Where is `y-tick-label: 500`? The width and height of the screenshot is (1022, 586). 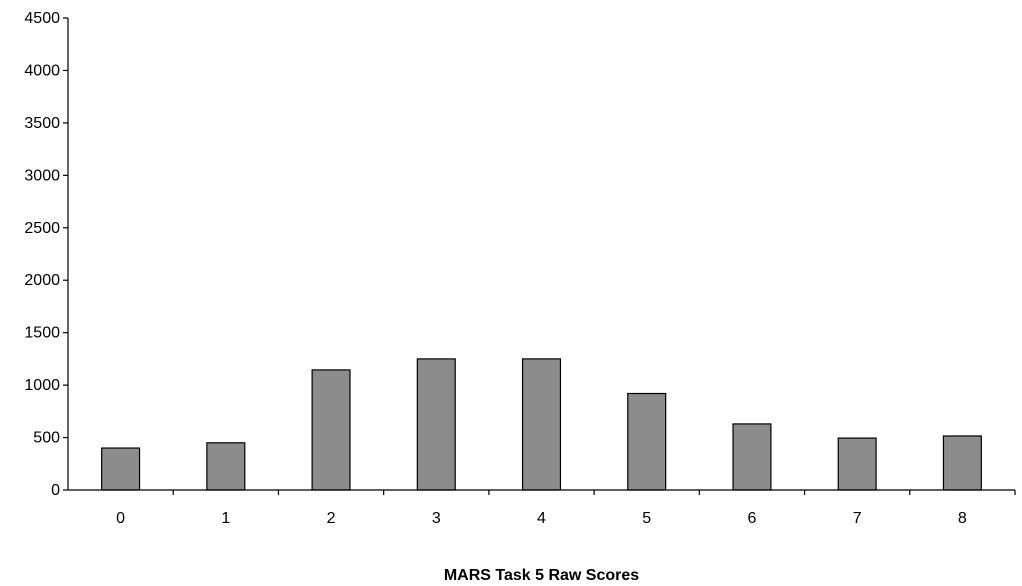 y-tick-label: 500 is located at coordinates (46, 438).